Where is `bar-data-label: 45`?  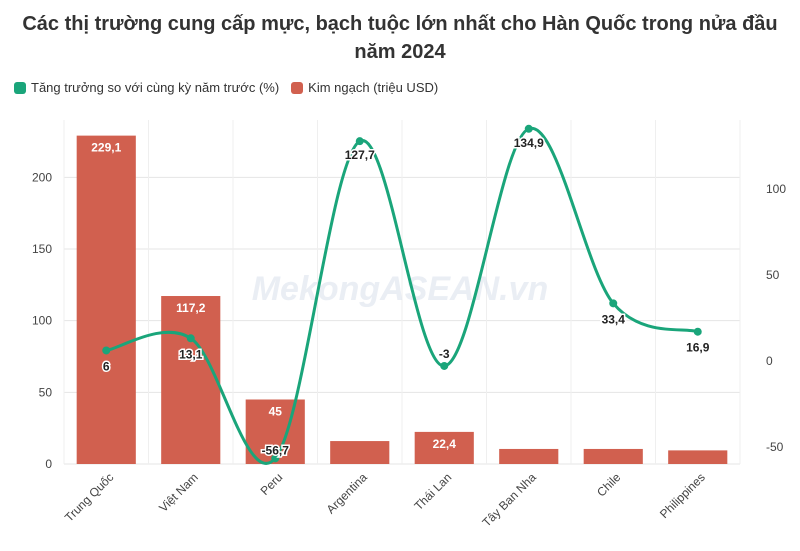 bar-data-label: 45 is located at coordinates (276, 412).